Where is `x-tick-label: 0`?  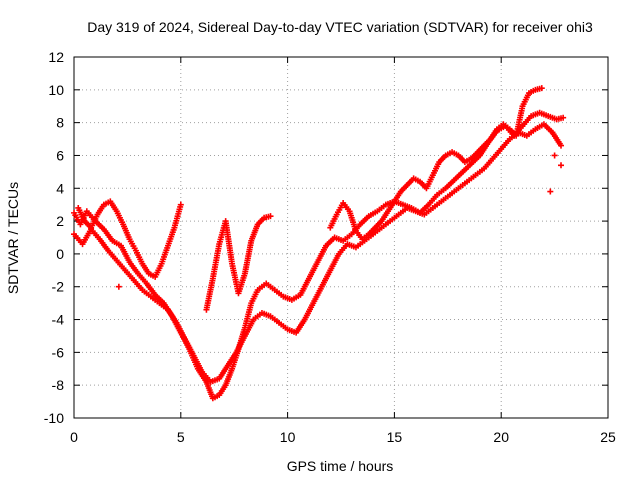 x-tick-label: 0 is located at coordinates (74, 437).